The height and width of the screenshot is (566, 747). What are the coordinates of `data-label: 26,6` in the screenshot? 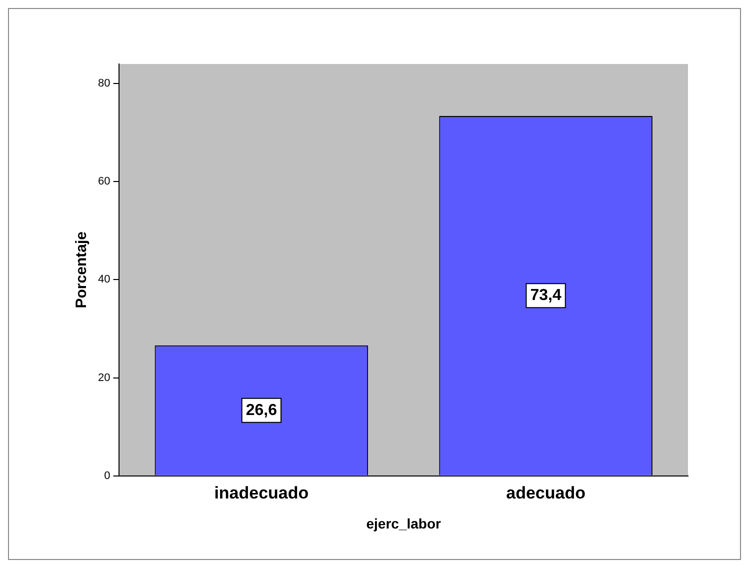 It's located at (262, 410).